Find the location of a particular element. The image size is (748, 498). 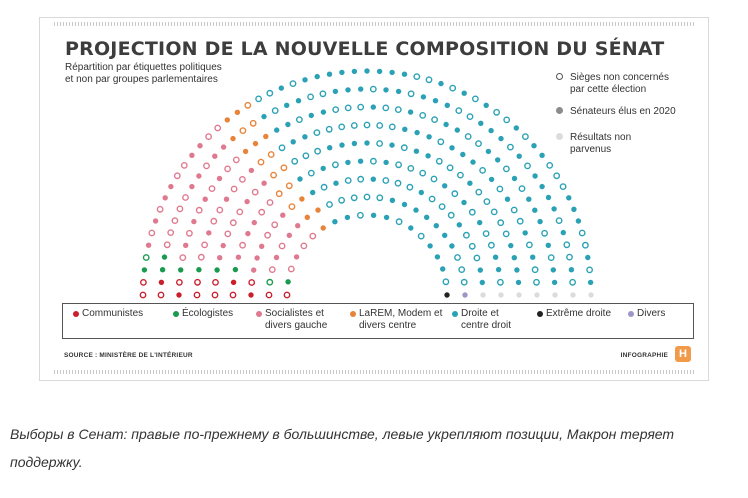

key-not-concerned-line2: par cette élection is located at coordinates (608, 89).